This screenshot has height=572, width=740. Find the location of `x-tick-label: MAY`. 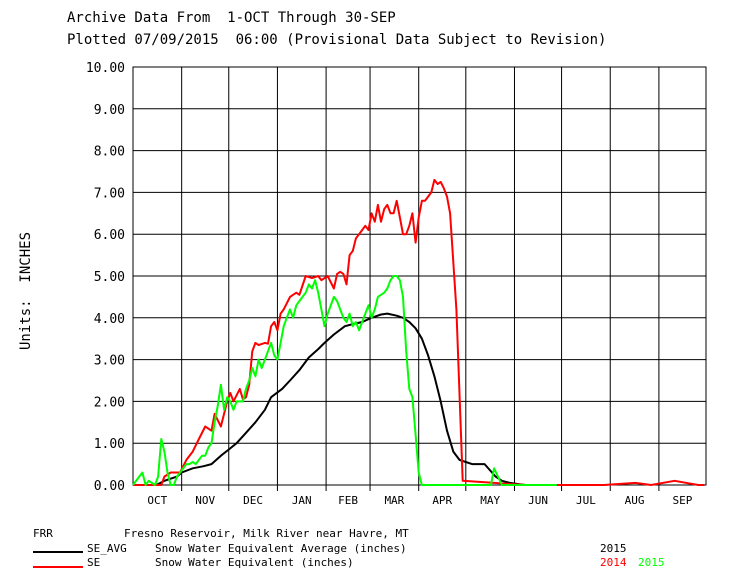

x-tick-label: MAY is located at coordinates (490, 500).